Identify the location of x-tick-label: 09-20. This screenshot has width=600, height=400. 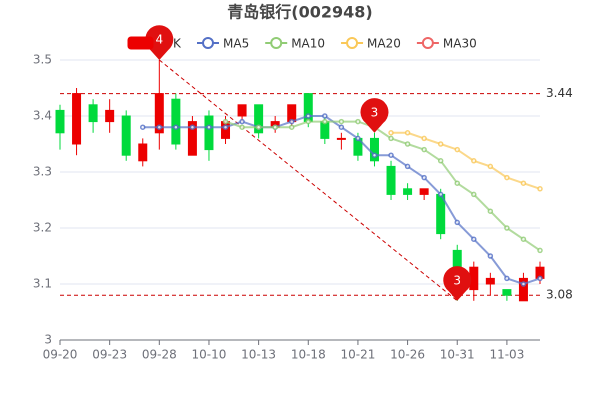
(60, 355).